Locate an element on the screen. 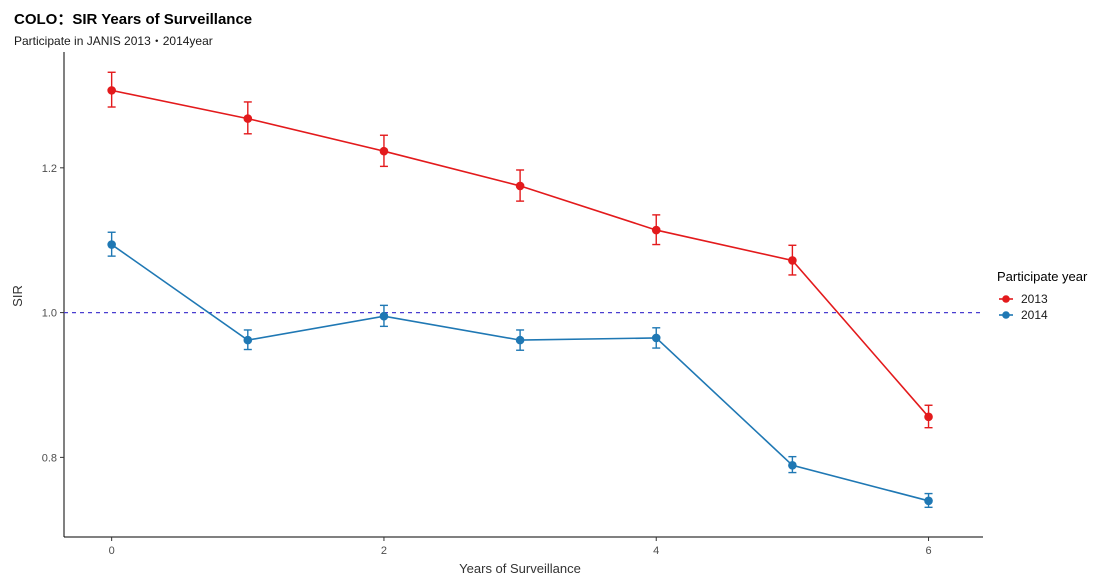 This screenshot has height=582, width=1110. x-ticks: 0 2 4 6 is located at coordinates (520, 547).